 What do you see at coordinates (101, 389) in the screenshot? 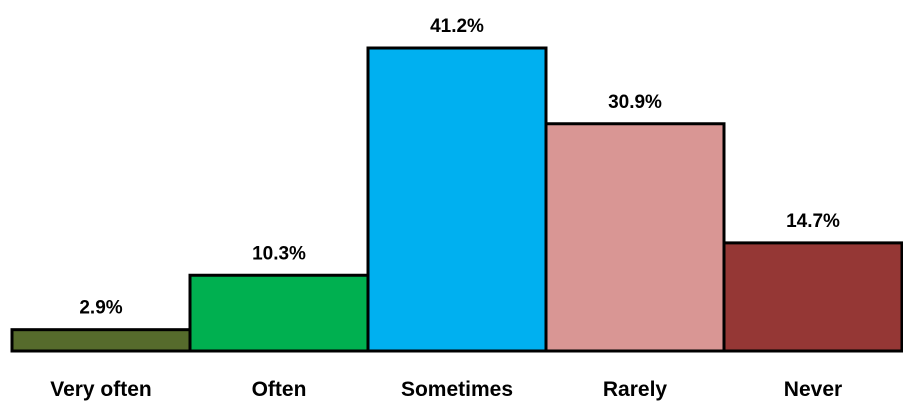
I see `category-label-very-often: Very often` at bounding box center [101, 389].